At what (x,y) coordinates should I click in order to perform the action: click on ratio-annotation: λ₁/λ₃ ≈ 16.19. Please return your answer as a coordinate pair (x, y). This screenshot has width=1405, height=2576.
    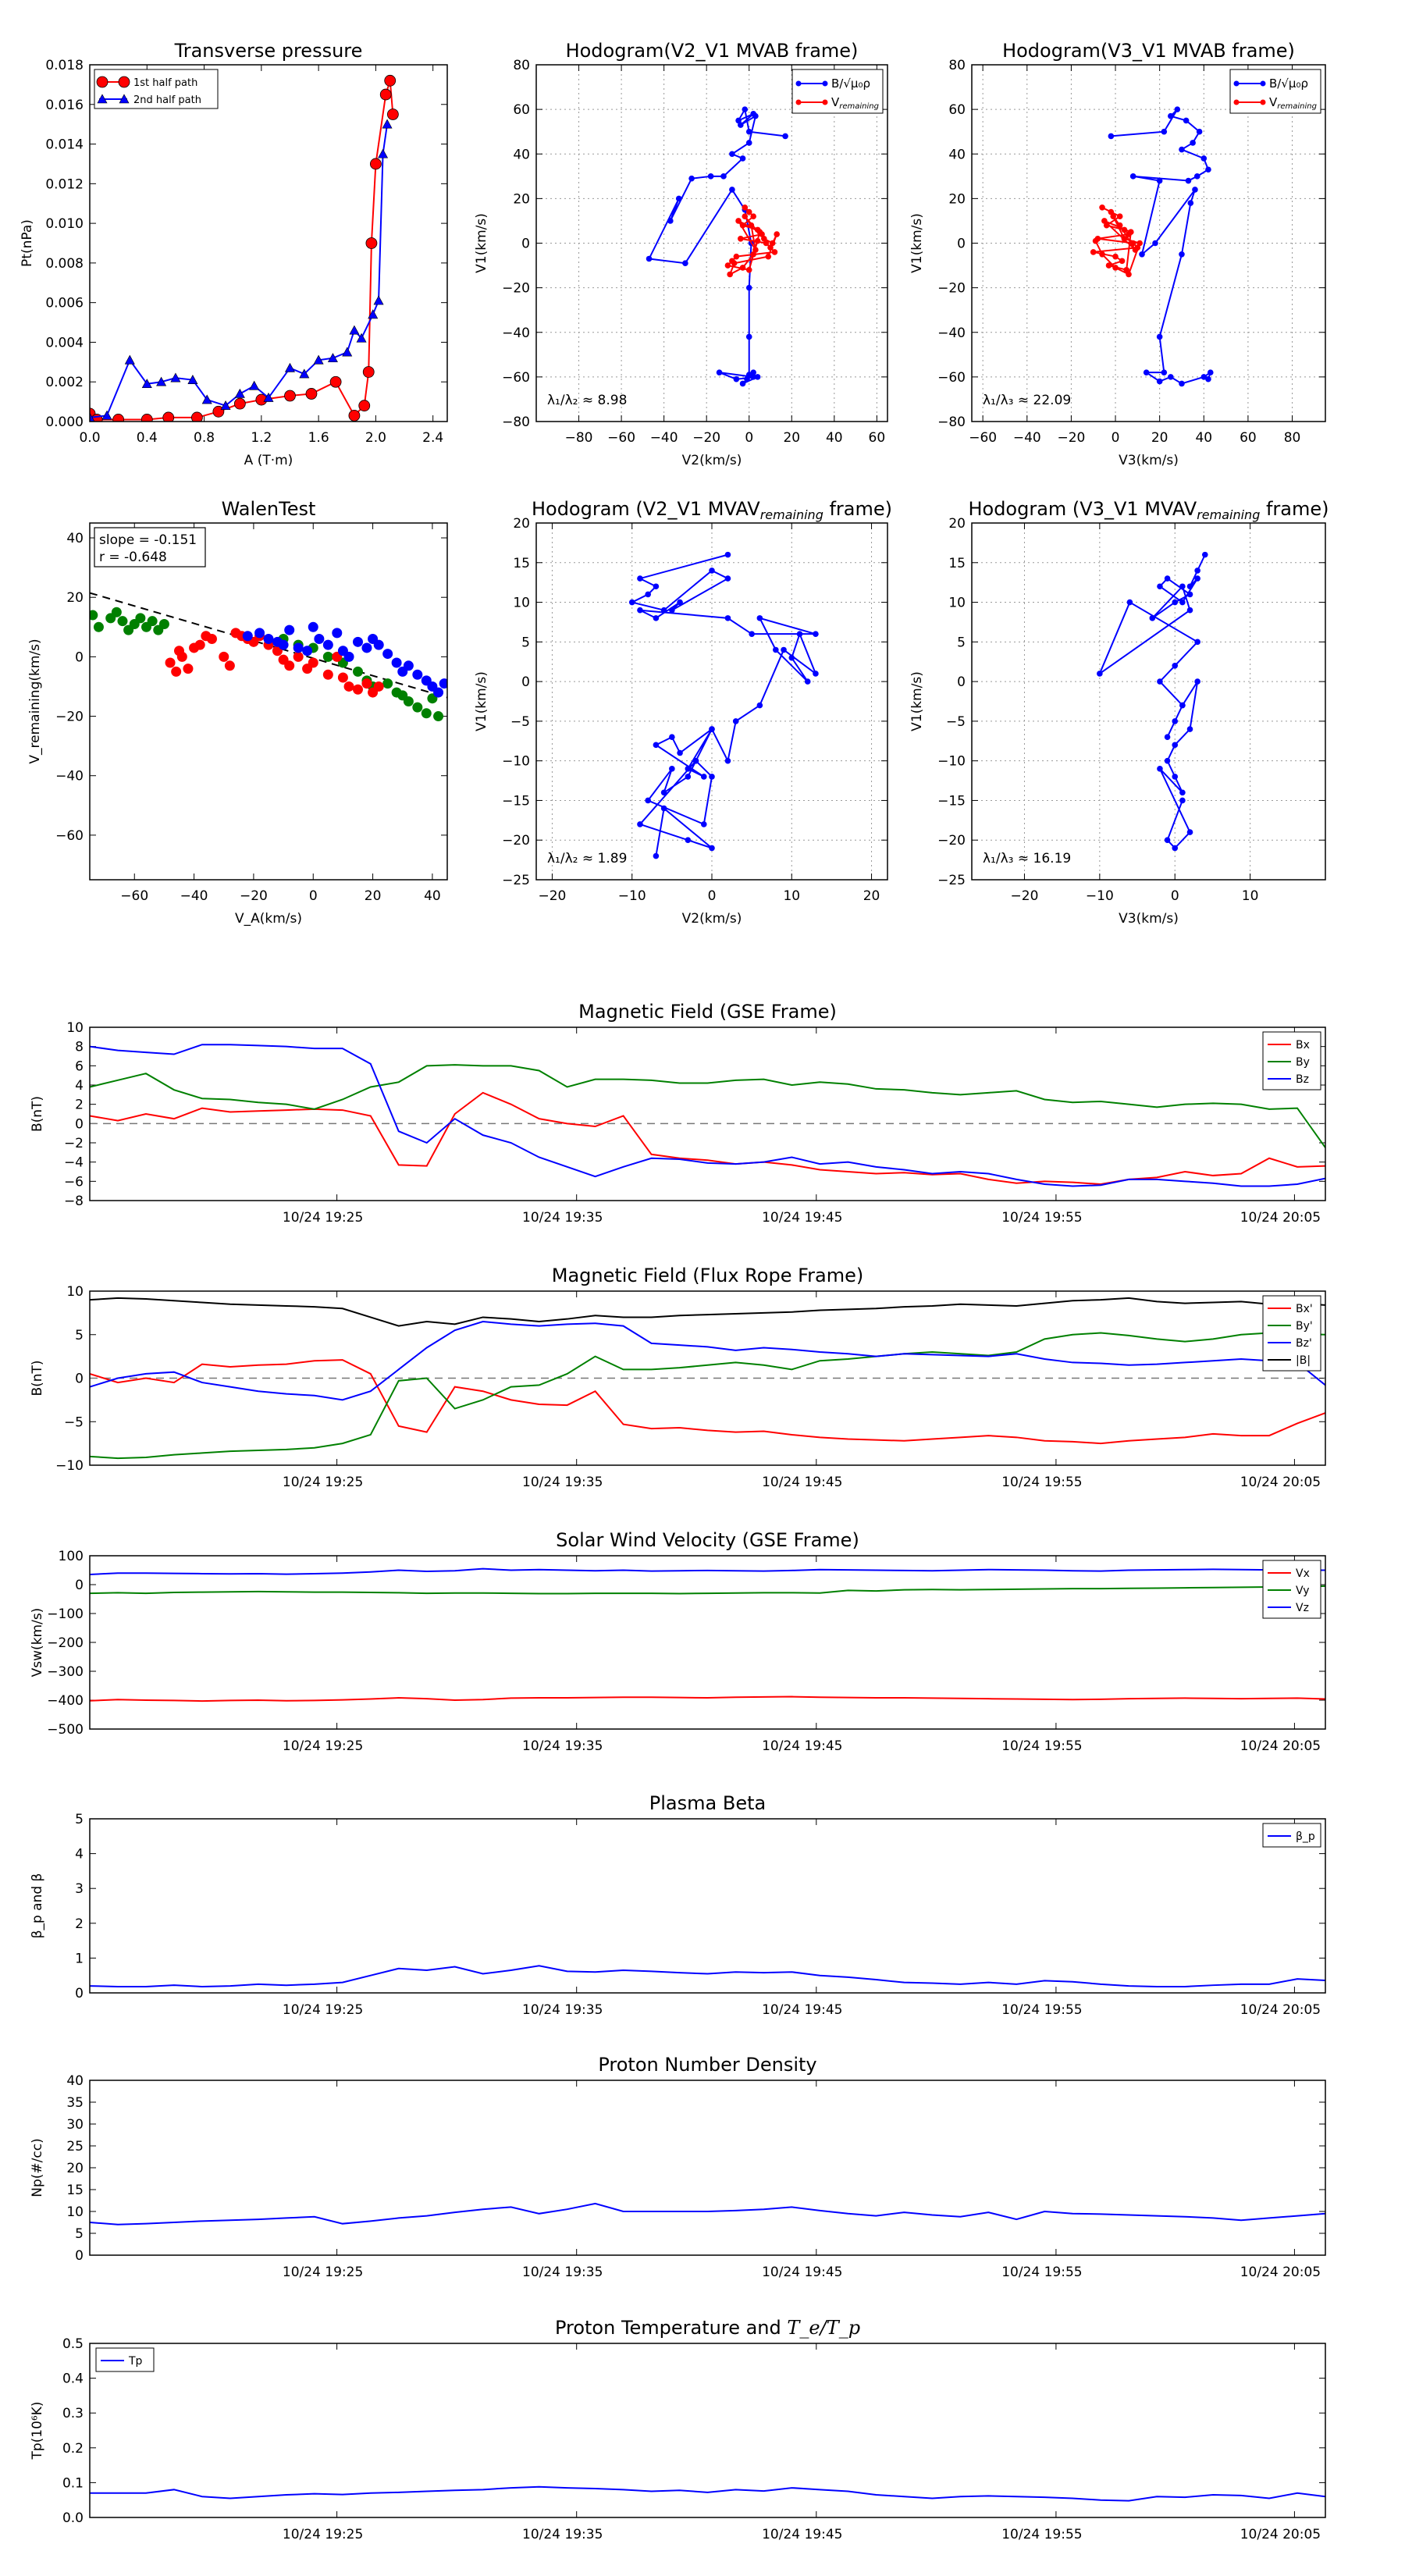
    Looking at the image, I should click on (1027, 858).